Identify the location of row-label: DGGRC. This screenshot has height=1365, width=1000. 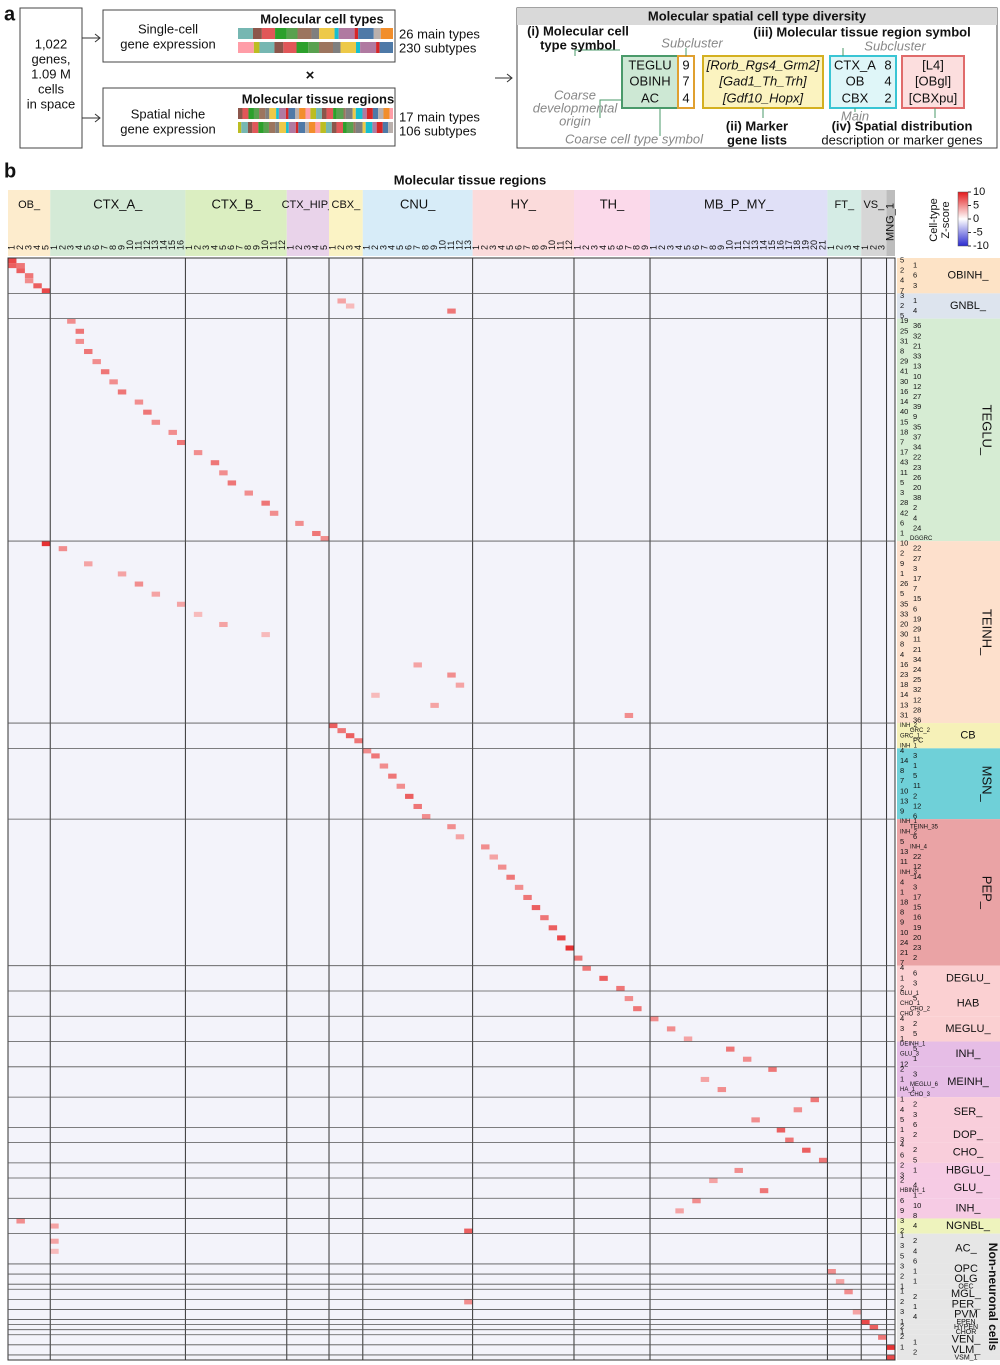
(921, 539).